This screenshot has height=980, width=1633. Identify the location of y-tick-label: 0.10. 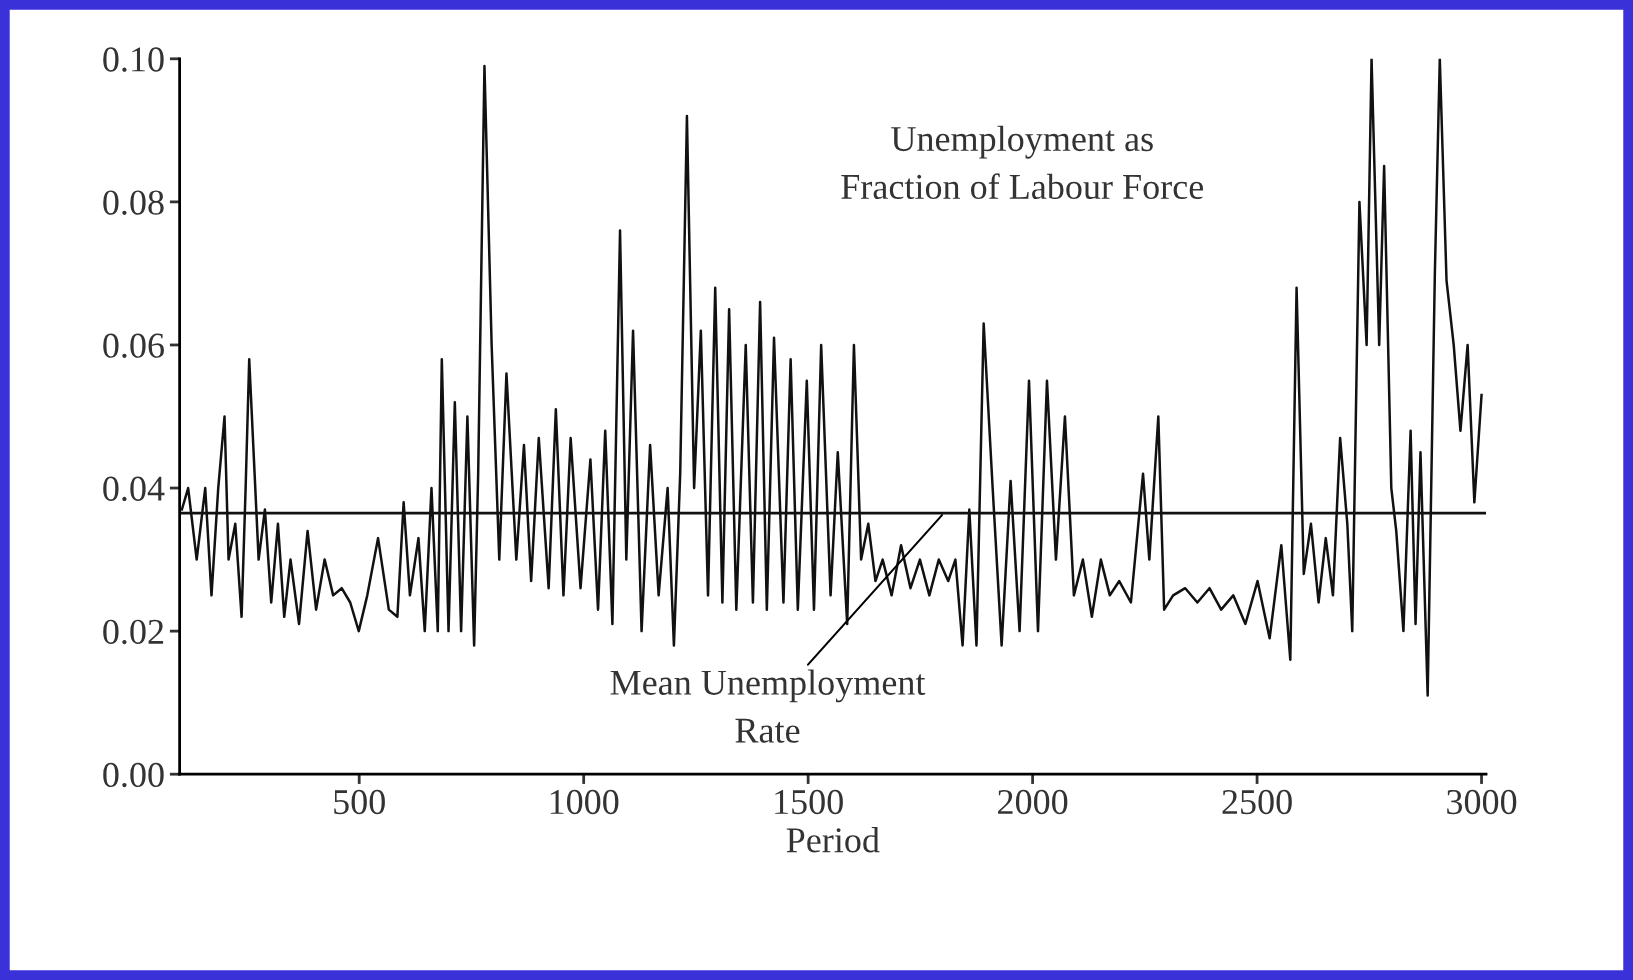
(133, 59).